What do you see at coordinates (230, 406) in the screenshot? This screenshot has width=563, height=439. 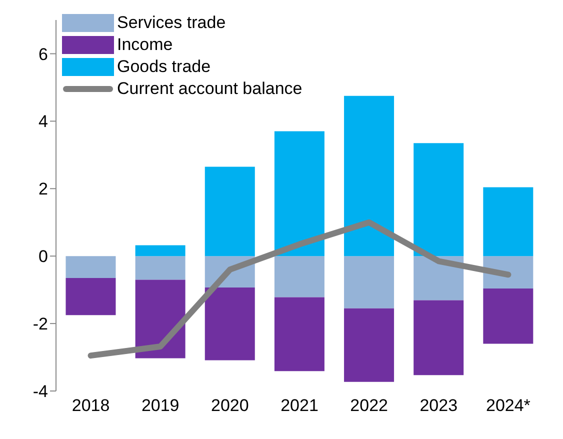 I see `x-tick-label: 2020` at bounding box center [230, 406].